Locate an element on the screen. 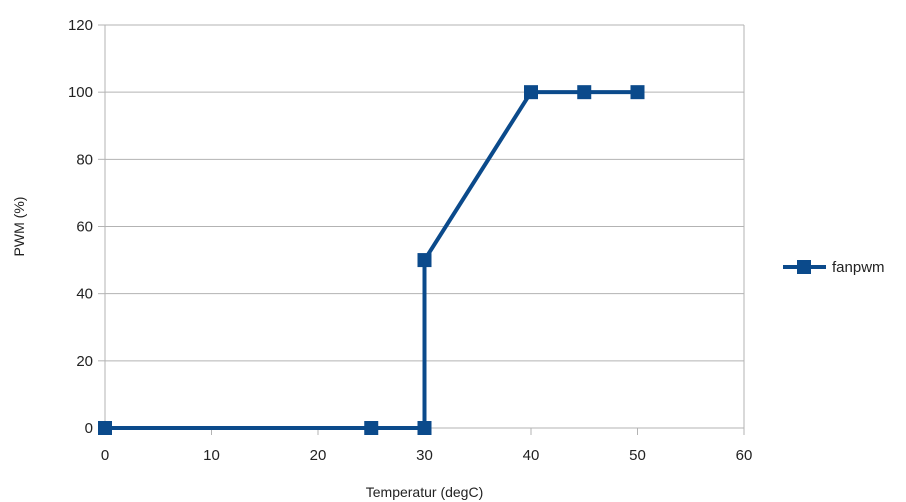 This screenshot has height=502, width=906. y-tick-labels: 0 20 40 60 80 100 120 is located at coordinates (80, 227).